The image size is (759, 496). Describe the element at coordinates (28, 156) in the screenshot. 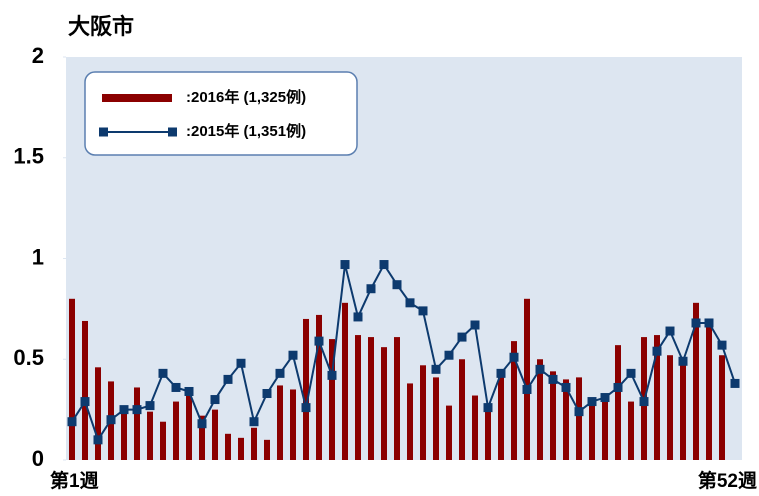

I see `y-tick-label: 1.5` at that location.